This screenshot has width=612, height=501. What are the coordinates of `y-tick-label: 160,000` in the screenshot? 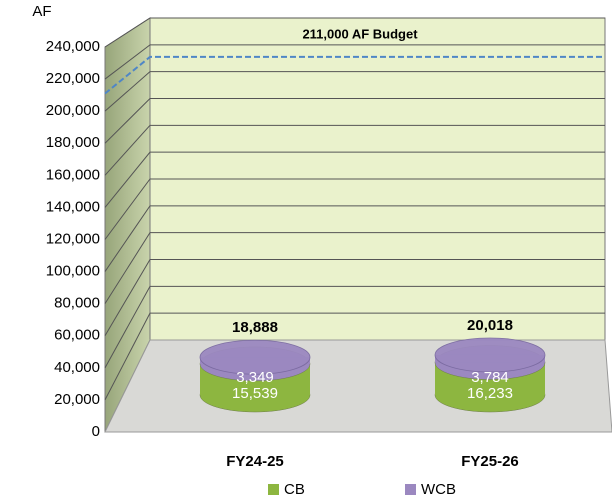 It's located at (73, 174).